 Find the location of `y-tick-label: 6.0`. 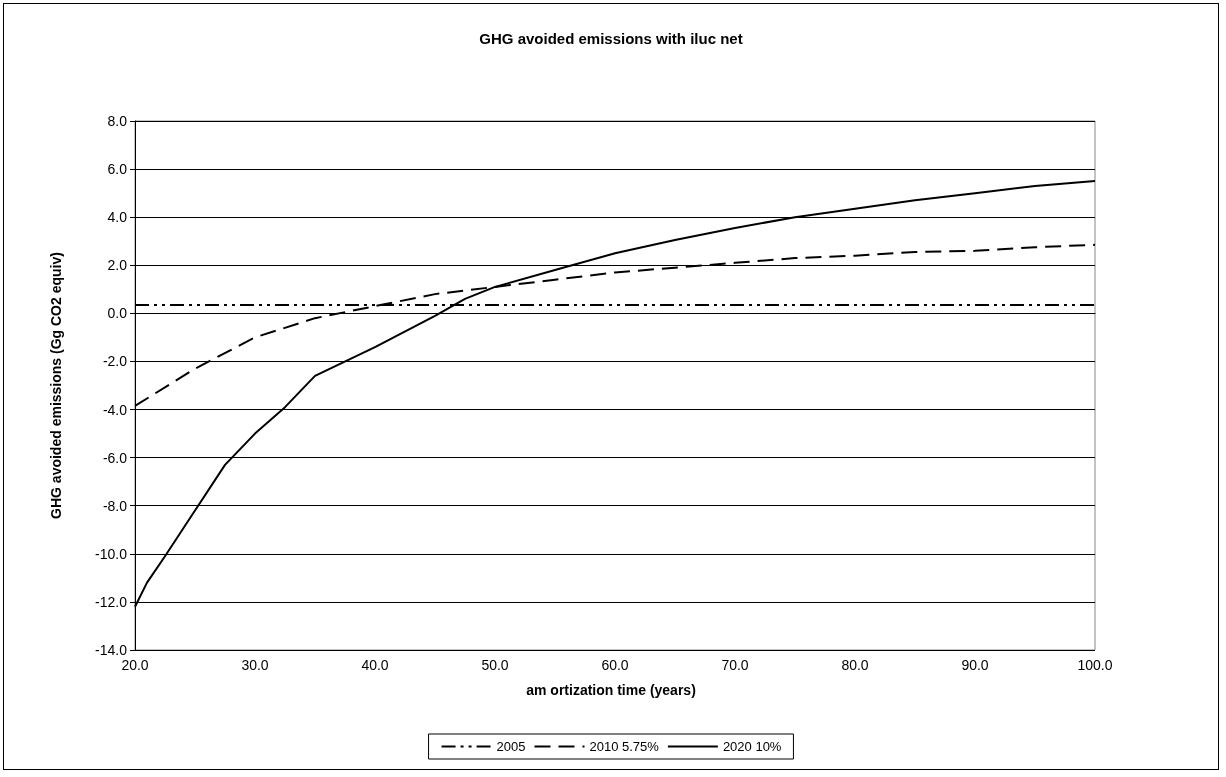

y-tick-label: 6.0 is located at coordinates (117, 169).